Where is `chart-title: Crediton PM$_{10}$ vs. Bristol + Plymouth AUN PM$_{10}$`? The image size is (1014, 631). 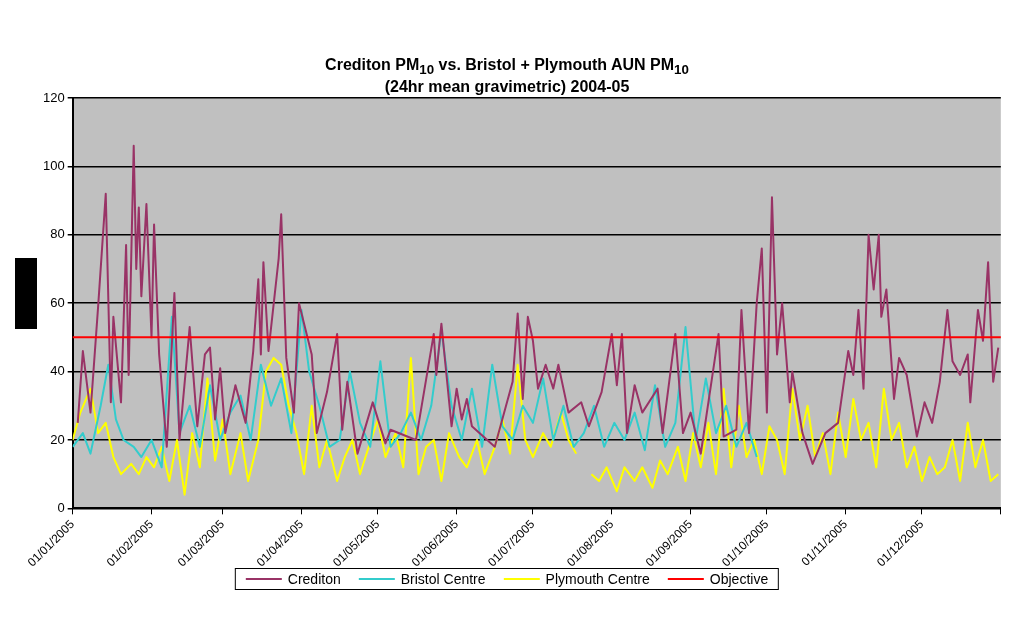 chart-title: Crediton PM$_{10}$ vs. Bristol + Plymouth AUN PM$_{10}$ is located at coordinates (507, 68).